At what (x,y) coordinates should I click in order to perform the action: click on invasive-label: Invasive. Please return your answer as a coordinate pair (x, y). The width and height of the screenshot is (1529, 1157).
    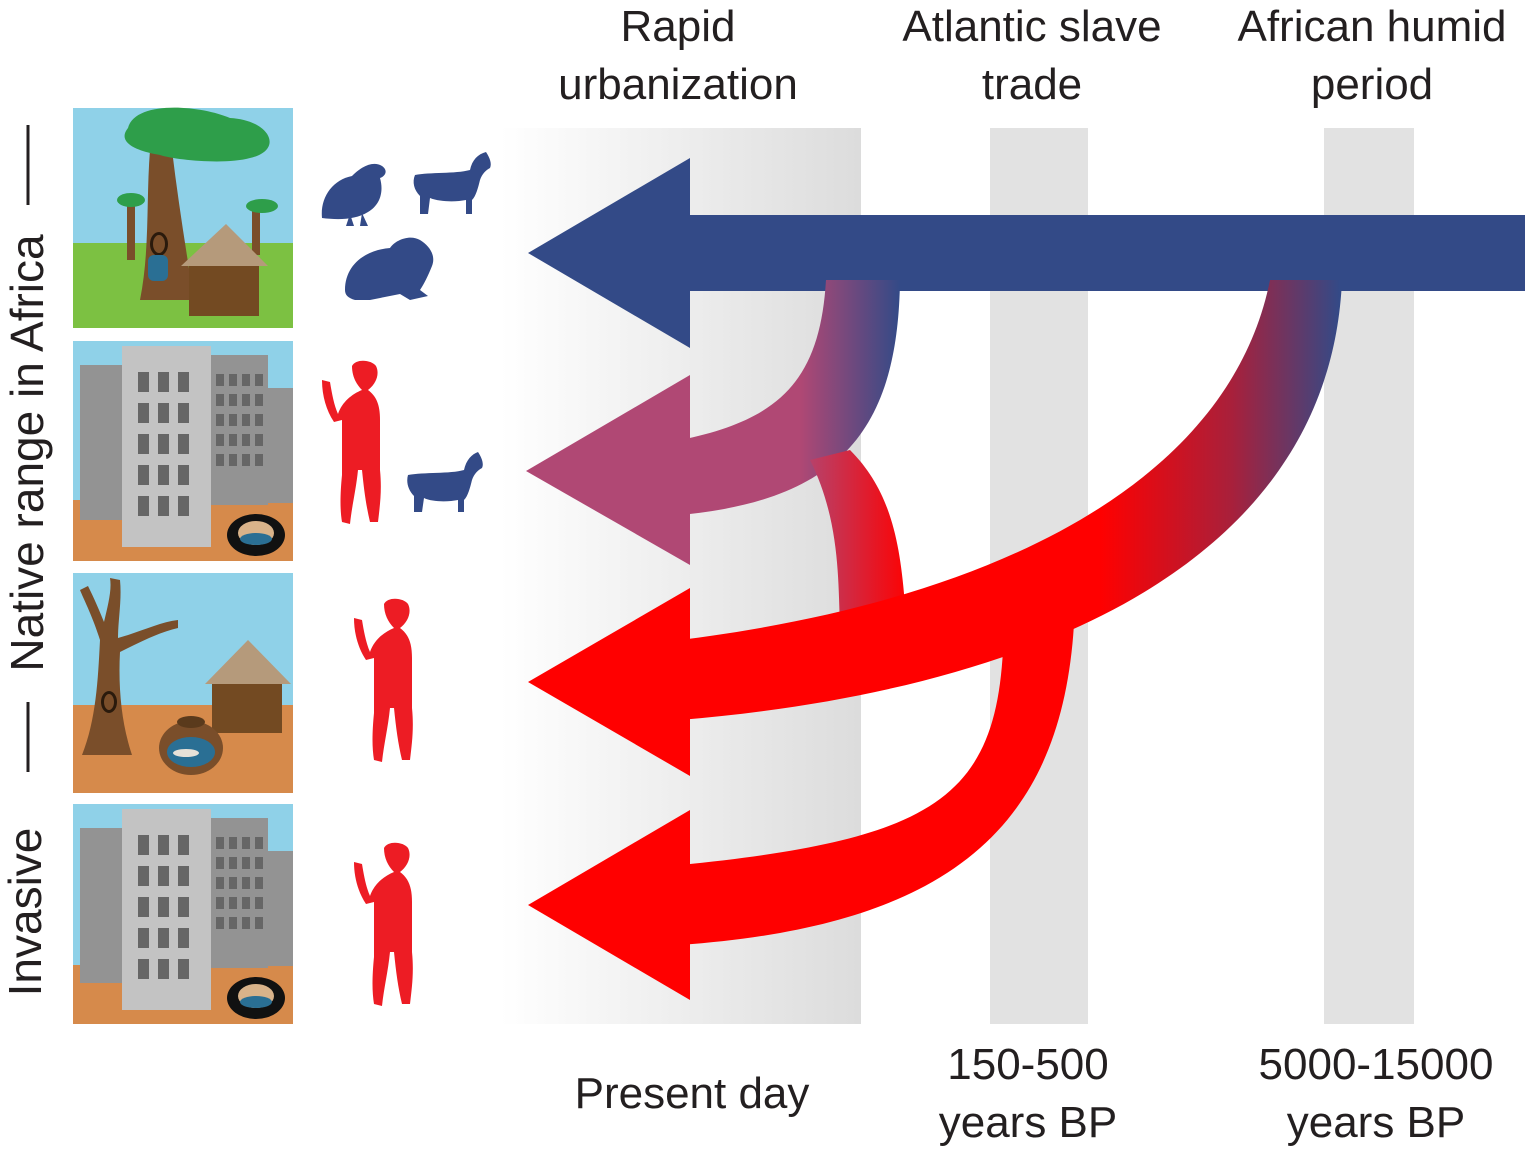
    Looking at the image, I should click on (25, 912).